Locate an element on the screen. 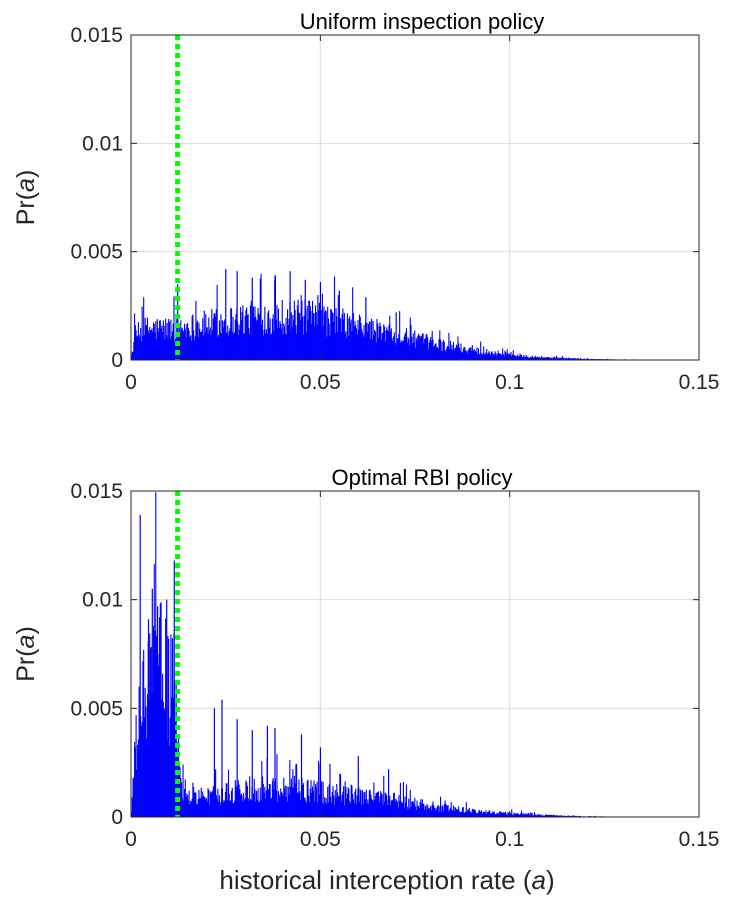  bottom-chart-title: Optimal RBI policy is located at coordinates (422, 477).